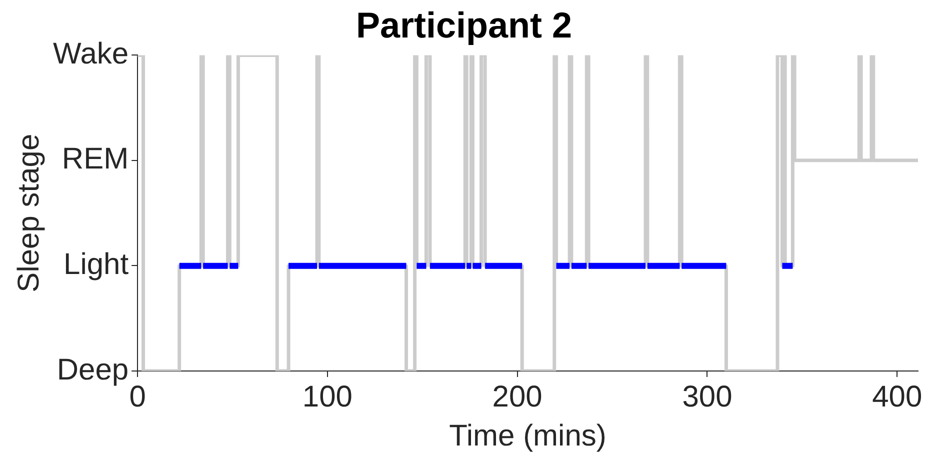 The image size is (930, 459). I want to click on chart-title: Participant 2, so click(464, 25).